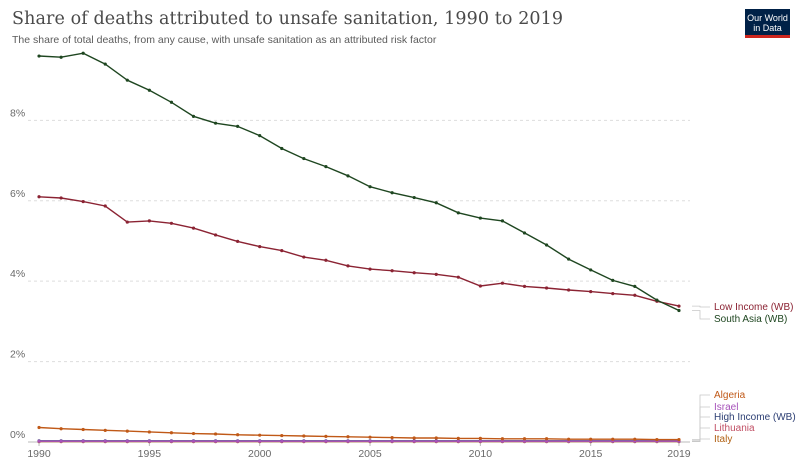  I want to click on series-label: Lithuania, so click(734, 428).